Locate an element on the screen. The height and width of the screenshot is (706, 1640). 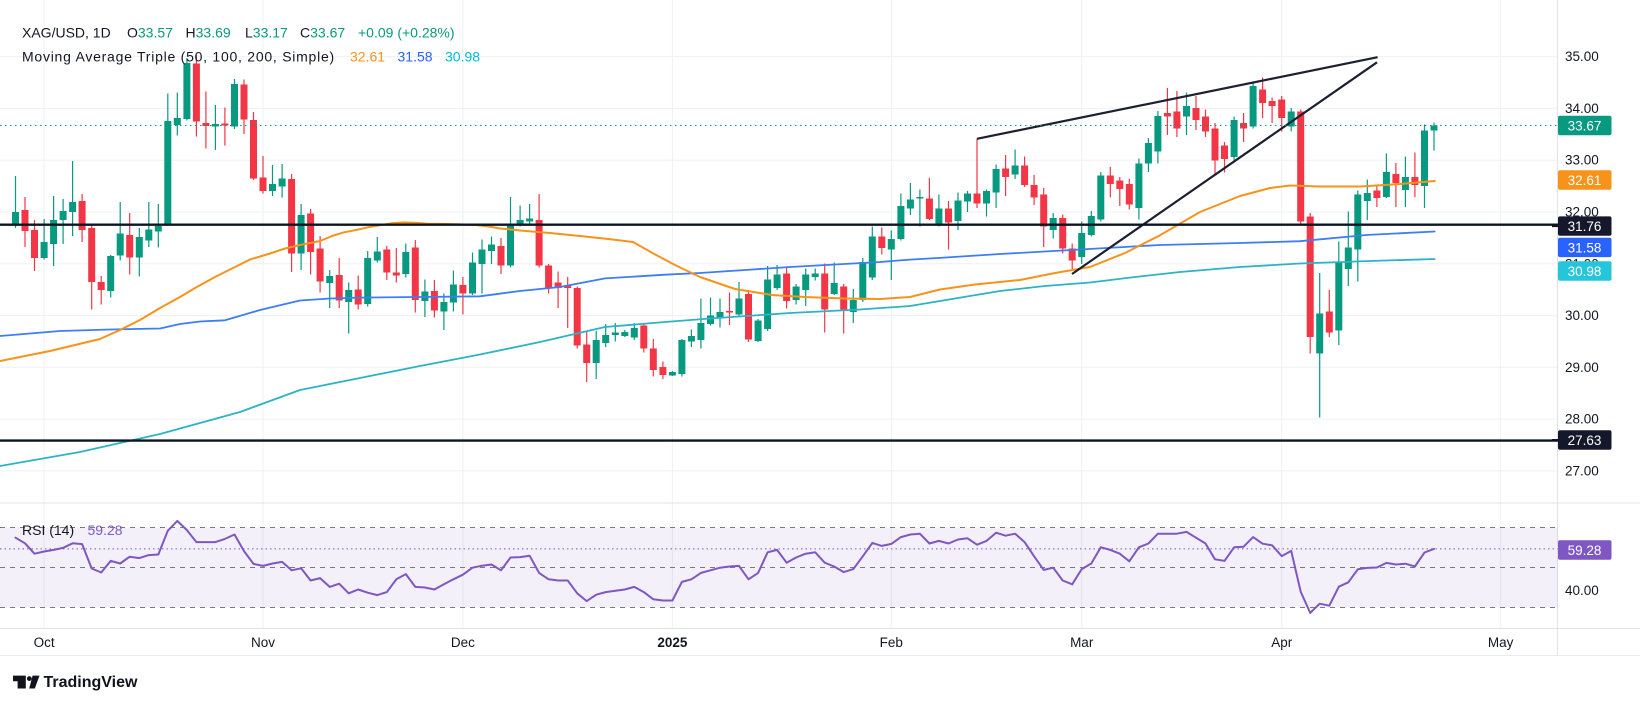
svg-text: Oct is located at coordinates (44, 642).